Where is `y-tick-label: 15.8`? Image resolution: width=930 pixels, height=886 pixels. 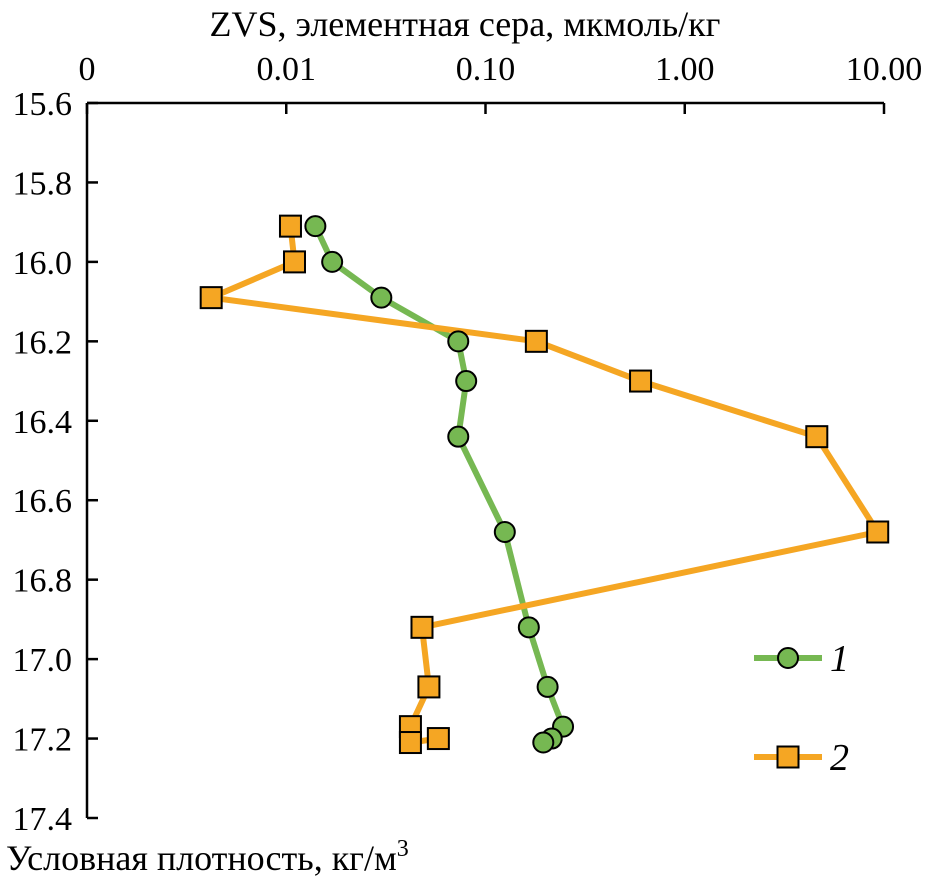 y-tick-label: 15.8 is located at coordinates (43, 183).